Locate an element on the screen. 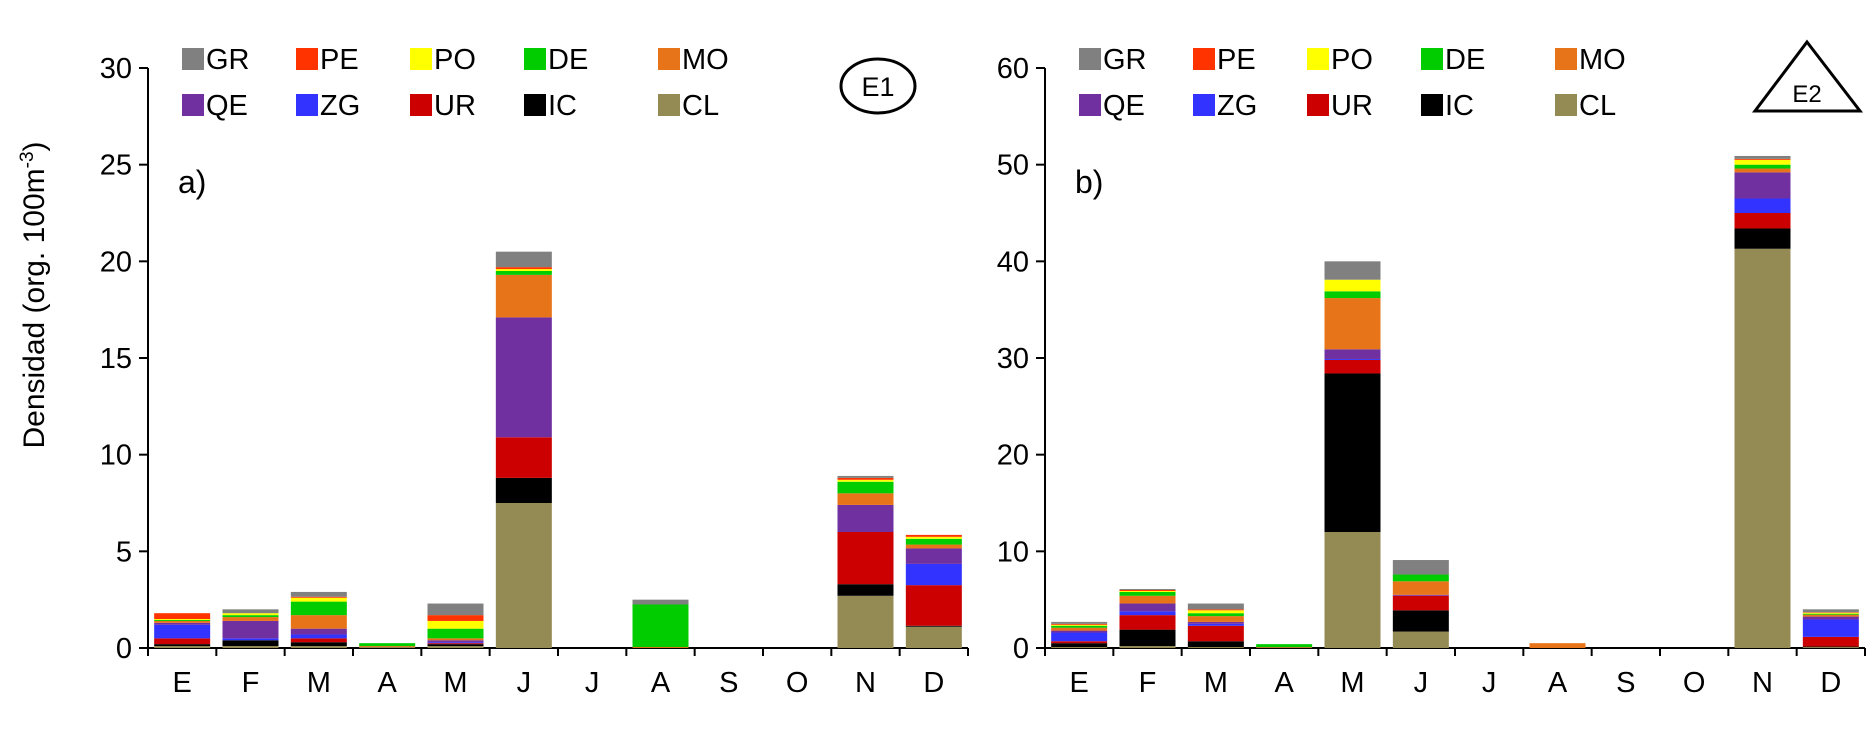 Image resolution: width=1872 pixels, height=736 pixels. legend-label-MO: MO is located at coordinates (1602, 60).